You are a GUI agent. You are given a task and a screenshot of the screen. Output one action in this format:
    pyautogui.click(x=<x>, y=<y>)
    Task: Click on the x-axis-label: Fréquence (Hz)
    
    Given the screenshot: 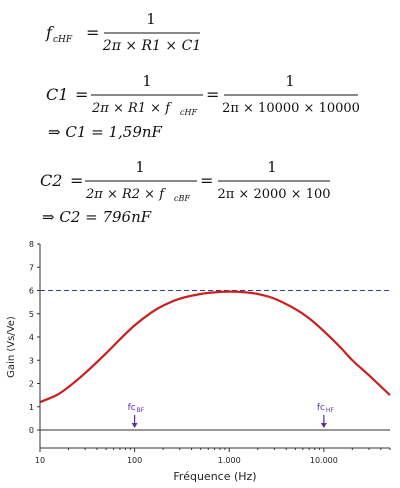 What is the action you would take?
    pyautogui.click(x=214, y=476)
    